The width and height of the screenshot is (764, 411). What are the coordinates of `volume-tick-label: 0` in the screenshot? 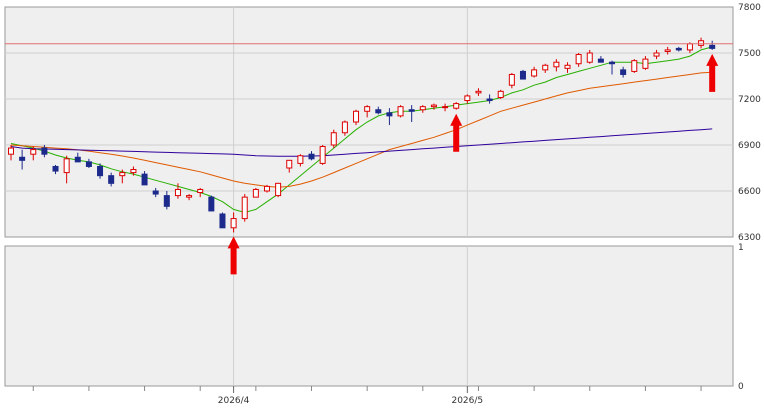 It's located at (741, 387).